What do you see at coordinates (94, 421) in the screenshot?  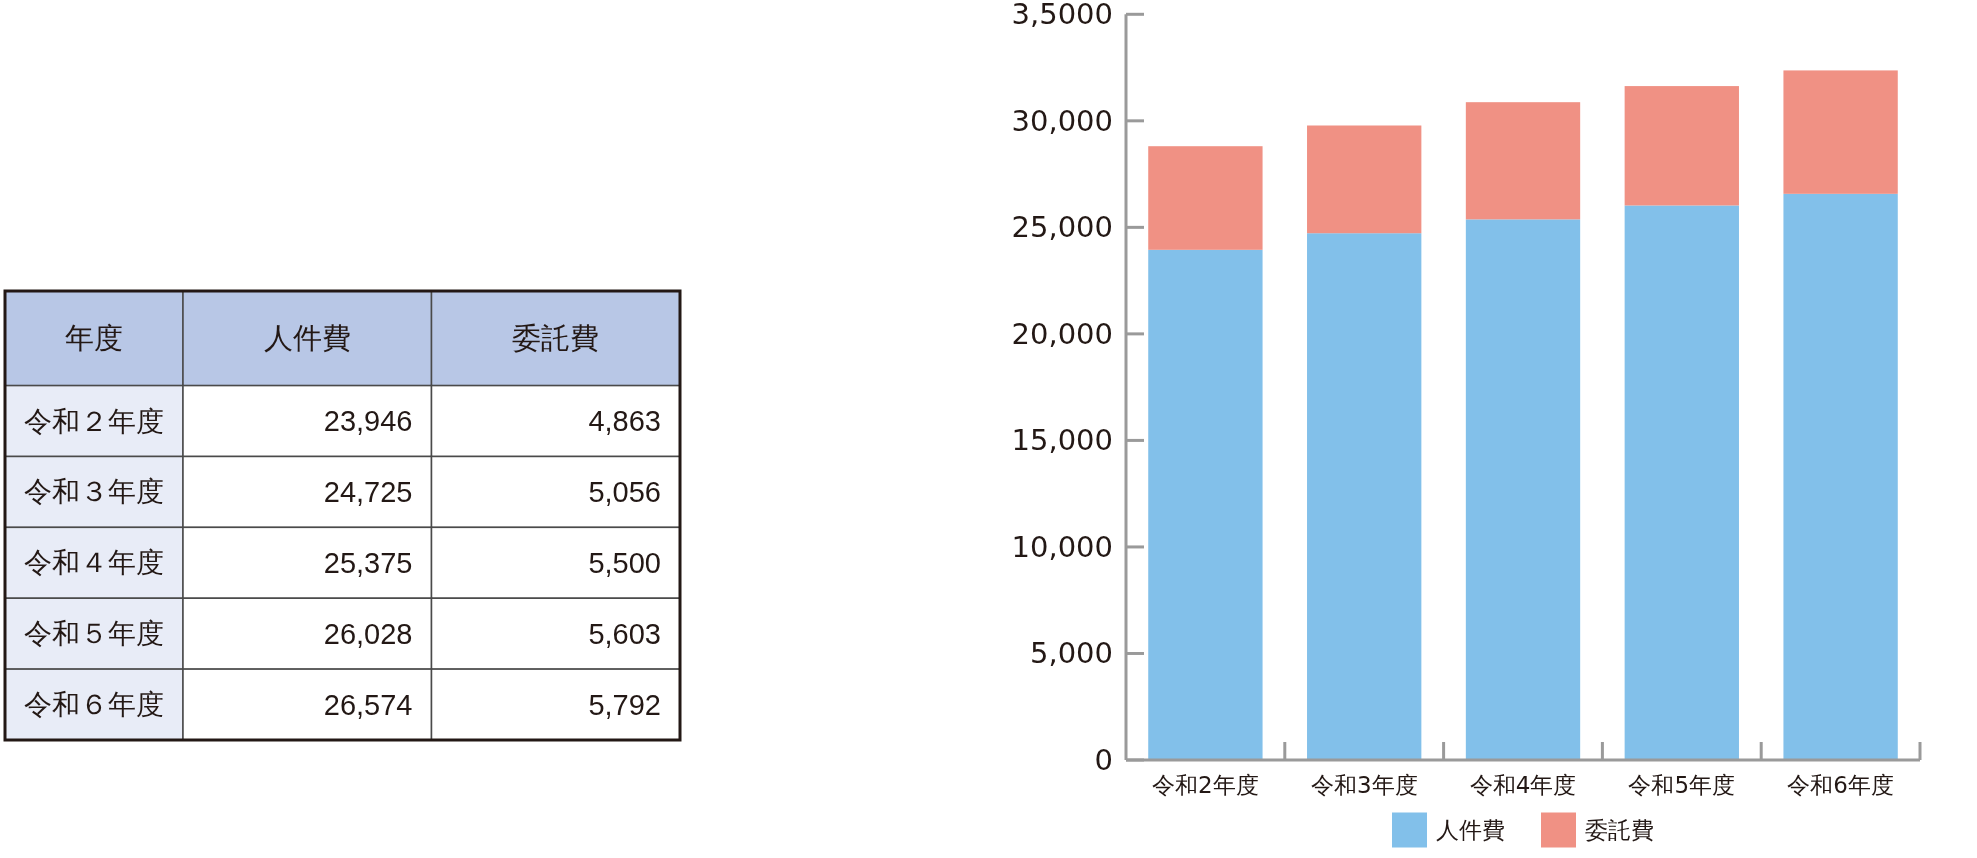 I see `y-tick-label: 令和２年度` at bounding box center [94, 421].